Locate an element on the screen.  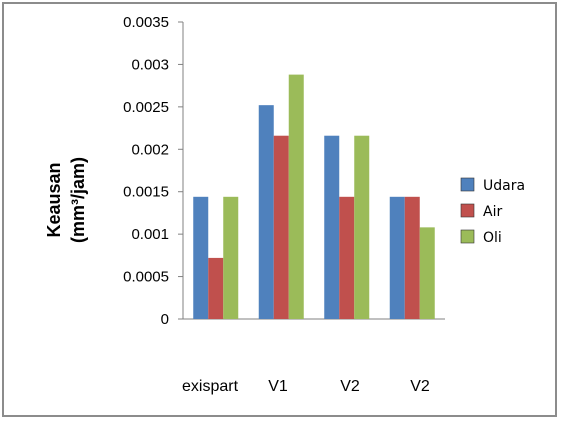
legend-label-udara: Udara is located at coordinates (504, 186).